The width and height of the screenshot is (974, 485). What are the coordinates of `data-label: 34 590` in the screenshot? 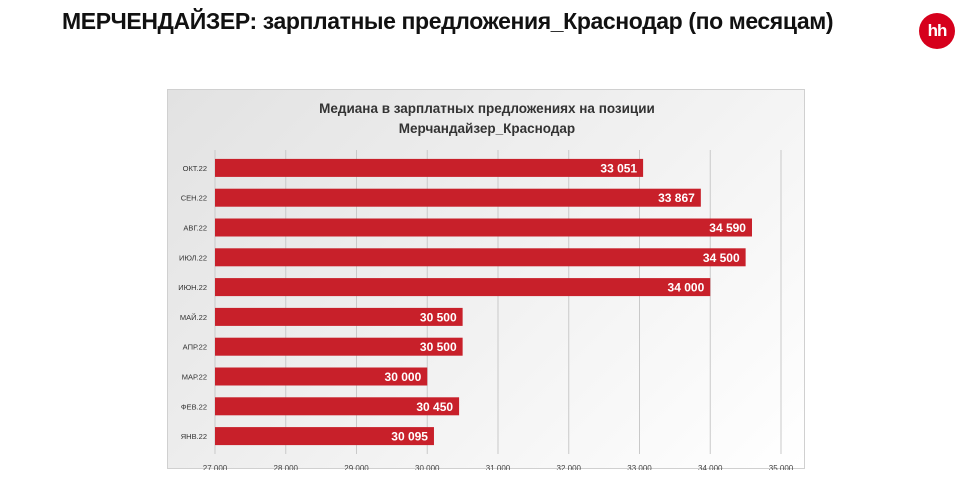 It's located at (727, 228).